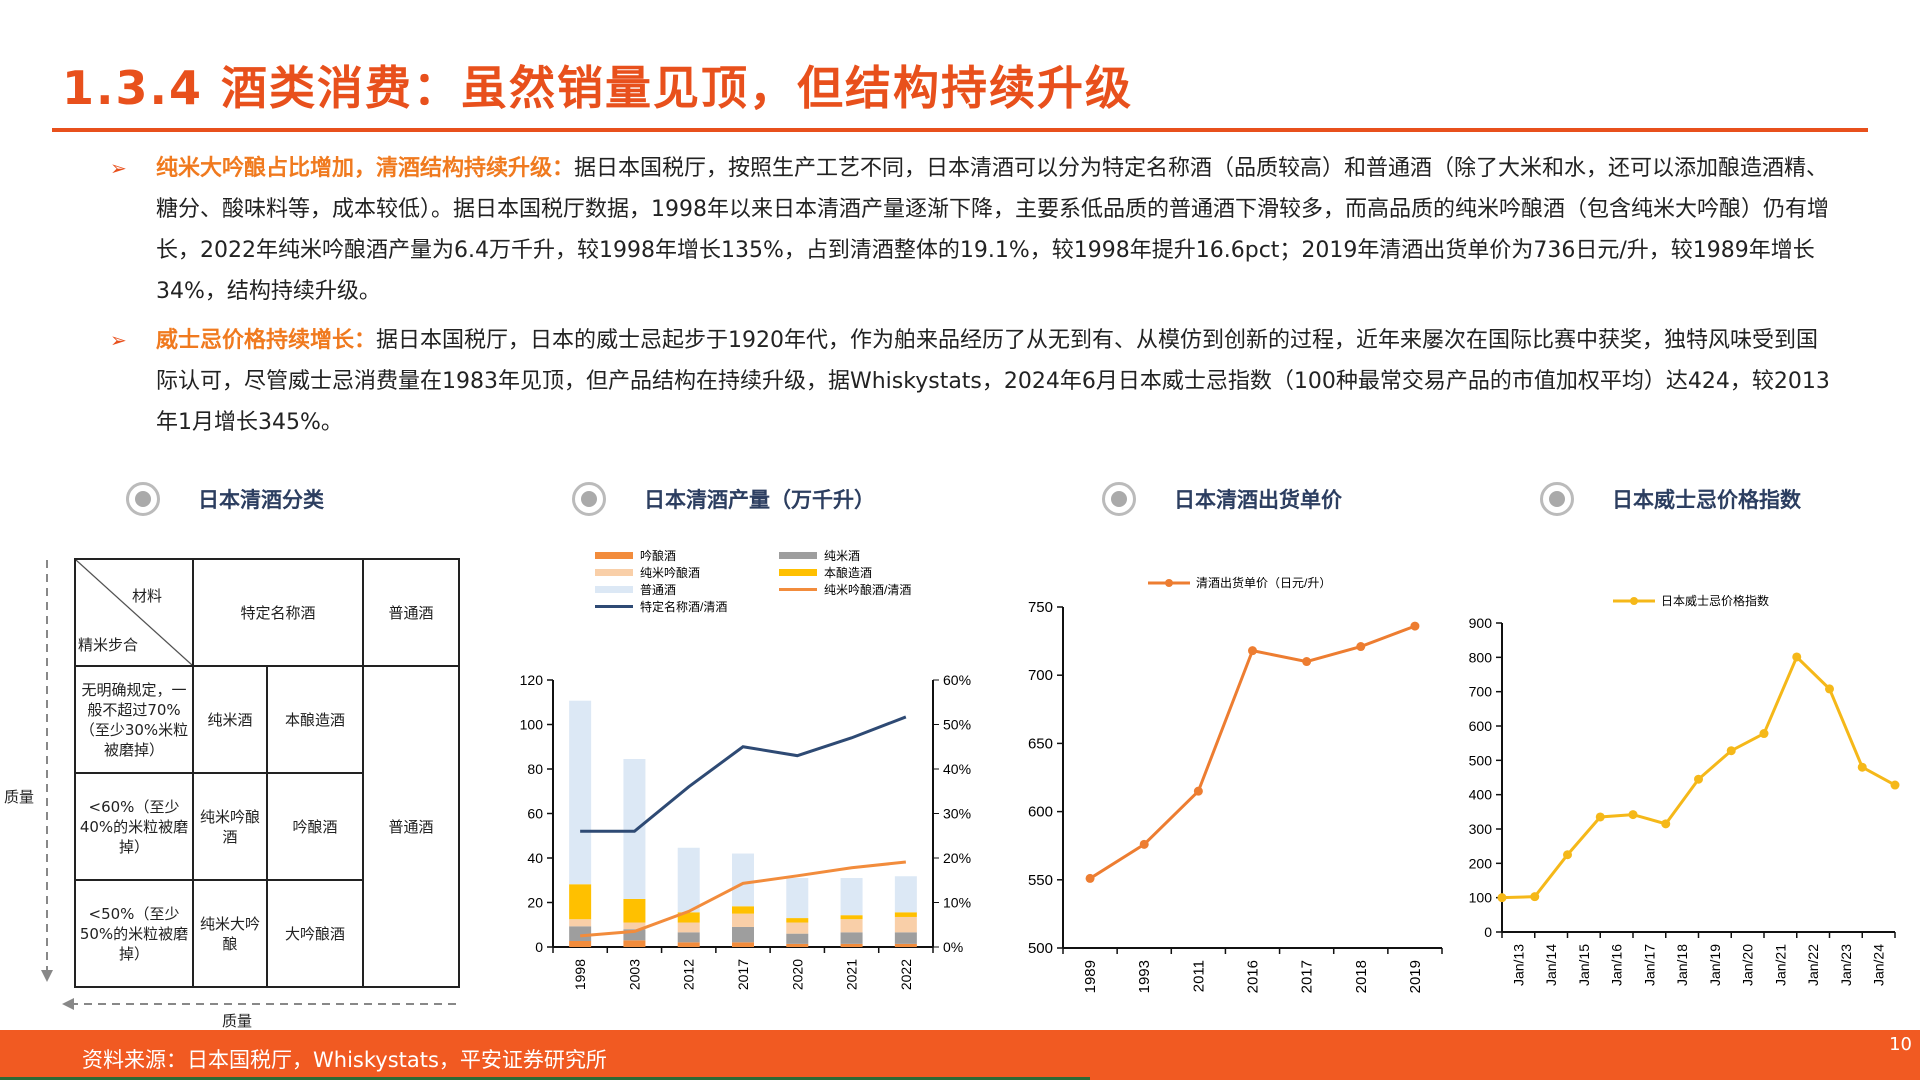 The height and width of the screenshot is (1080, 1920). Describe the element at coordinates (1715, 600) in the screenshot. I see `legend-label: 日本威士忌价格指数` at that location.